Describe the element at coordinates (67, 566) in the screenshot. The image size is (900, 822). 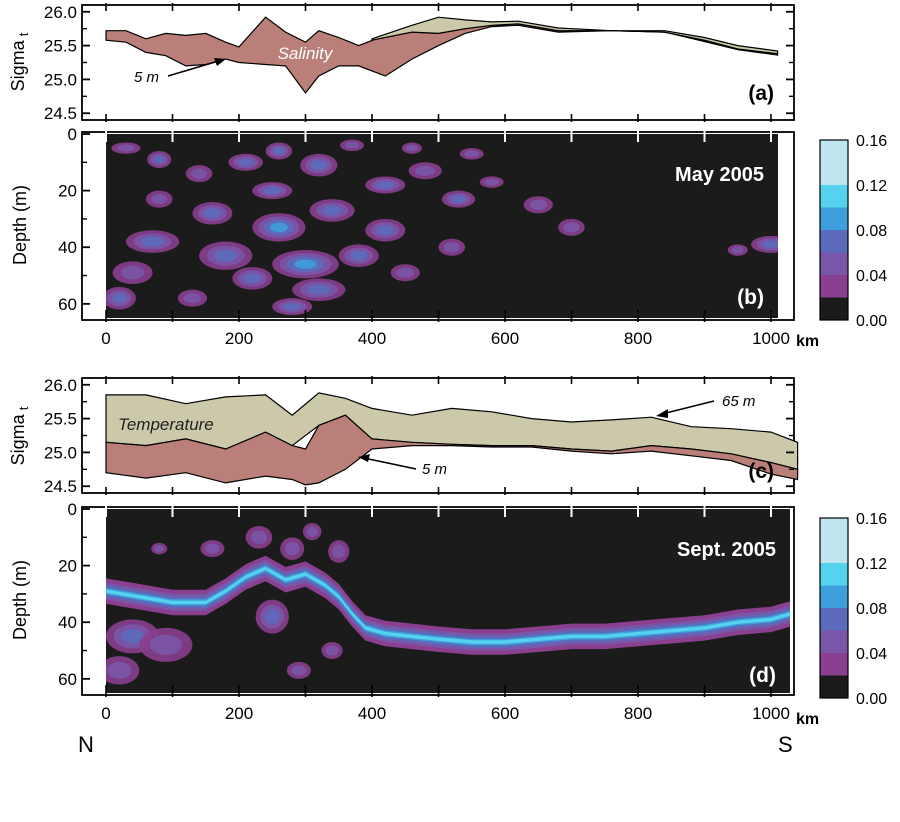
I see `y-tick-label-d-1: 20` at that location.